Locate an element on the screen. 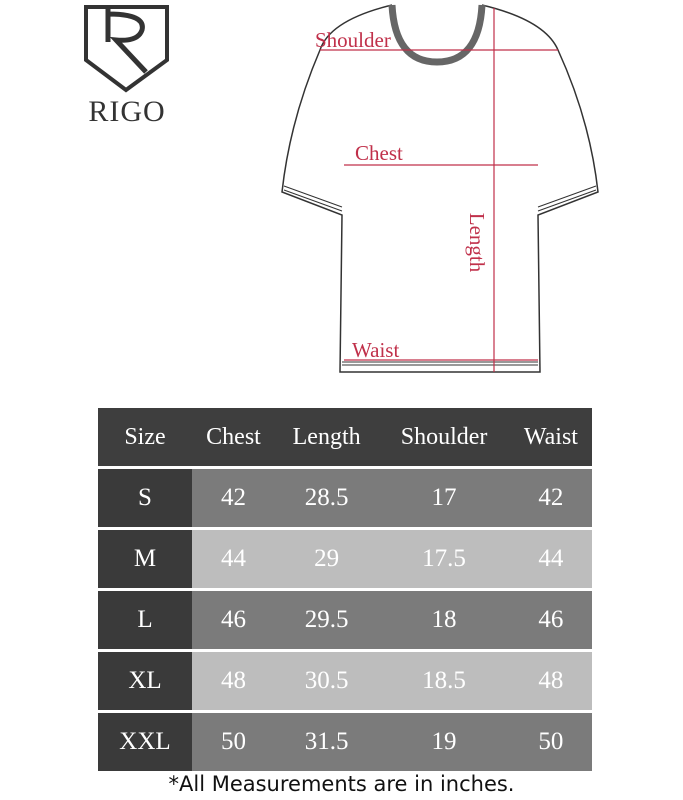 The image size is (683, 800). rigo-logo-icon is located at coordinates (126, 49).